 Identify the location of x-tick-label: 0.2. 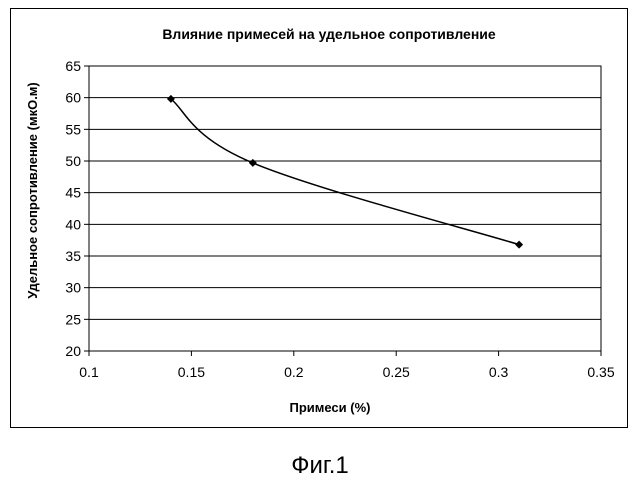
(294, 372).